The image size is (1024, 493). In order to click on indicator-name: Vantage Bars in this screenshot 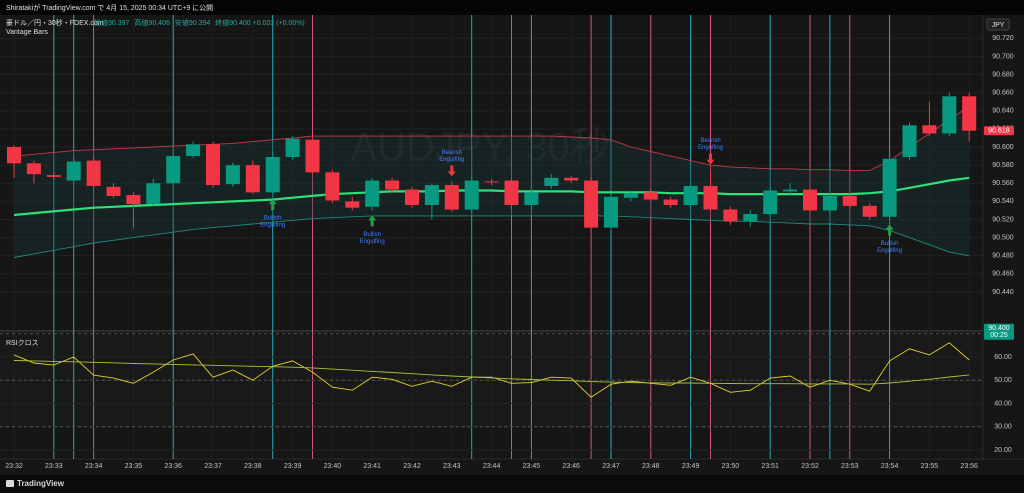, I will do `click(27, 32)`.